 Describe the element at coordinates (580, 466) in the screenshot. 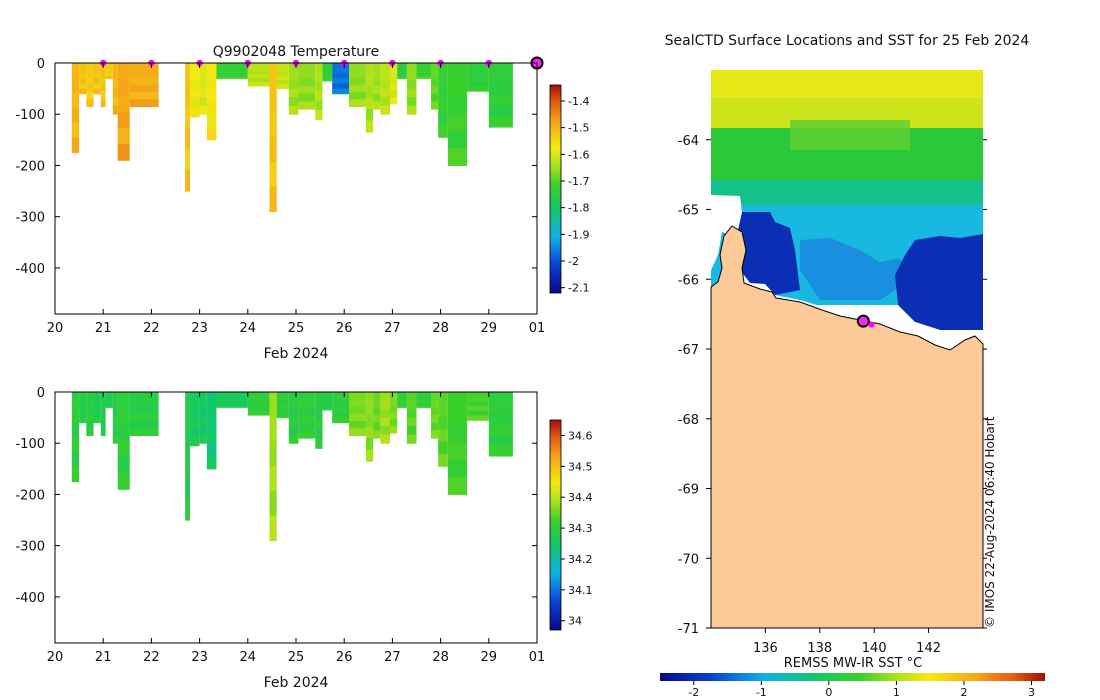

I see `colorbar-tick-label: 34.5` at that location.